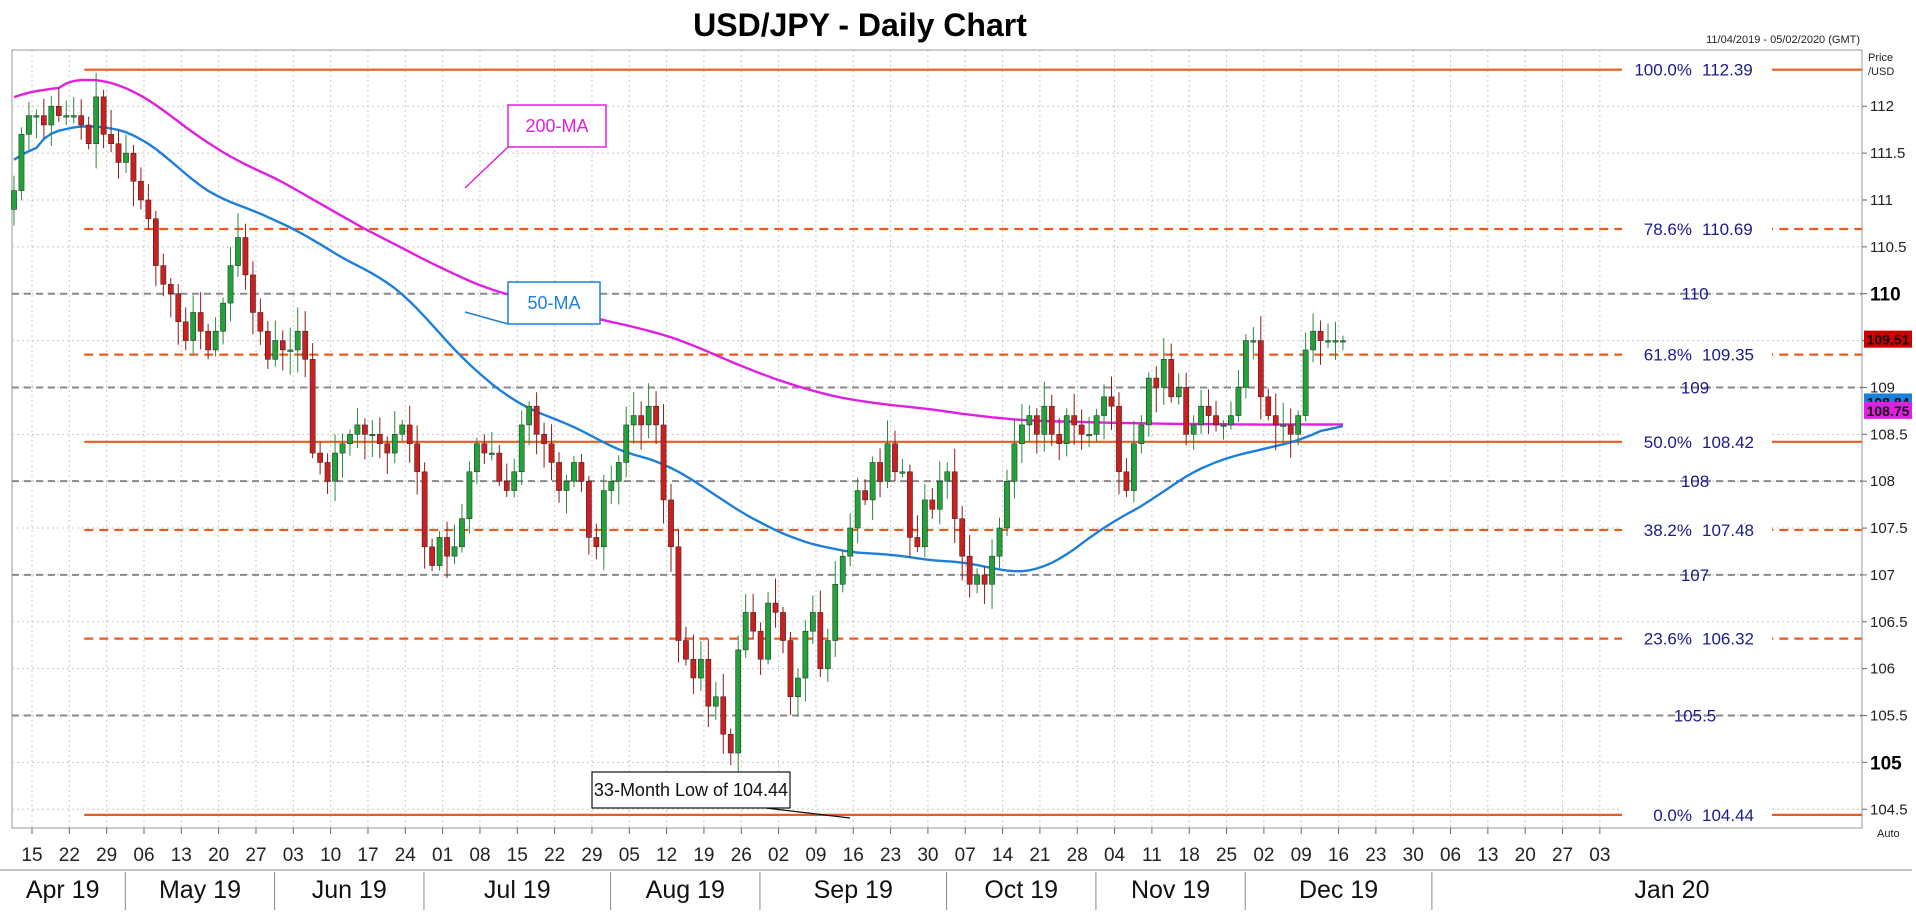  Describe the element at coordinates (741, 855) in the screenshot. I see `x-tick-label: 26` at that location.